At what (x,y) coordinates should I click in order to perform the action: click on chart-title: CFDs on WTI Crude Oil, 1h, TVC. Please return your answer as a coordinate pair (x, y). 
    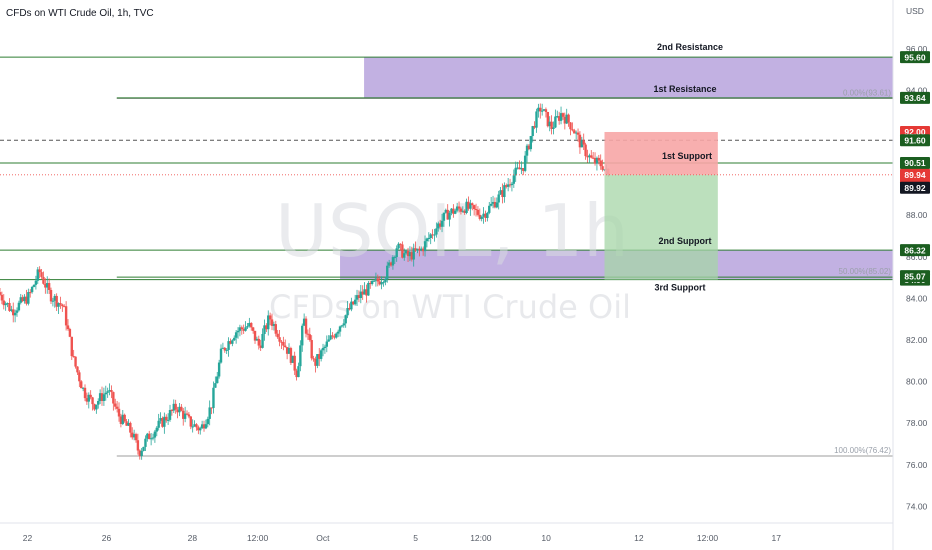
    Looking at the image, I should click on (80, 13).